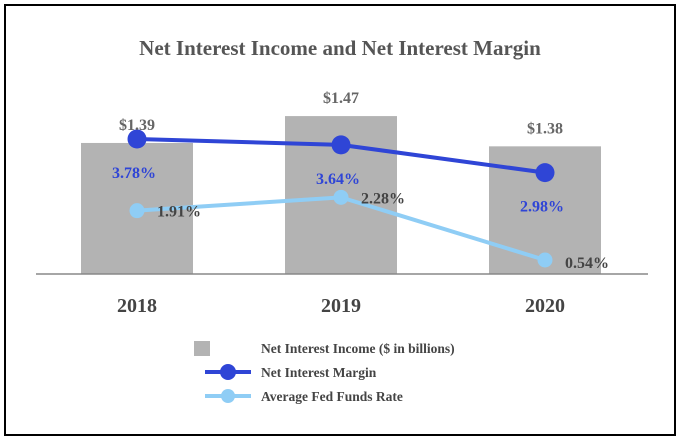 The width and height of the screenshot is (680, 440). Describe the element at coordinates (338, 179) in the screenshot. I see `nim-value-label: 3.64%` at that location.